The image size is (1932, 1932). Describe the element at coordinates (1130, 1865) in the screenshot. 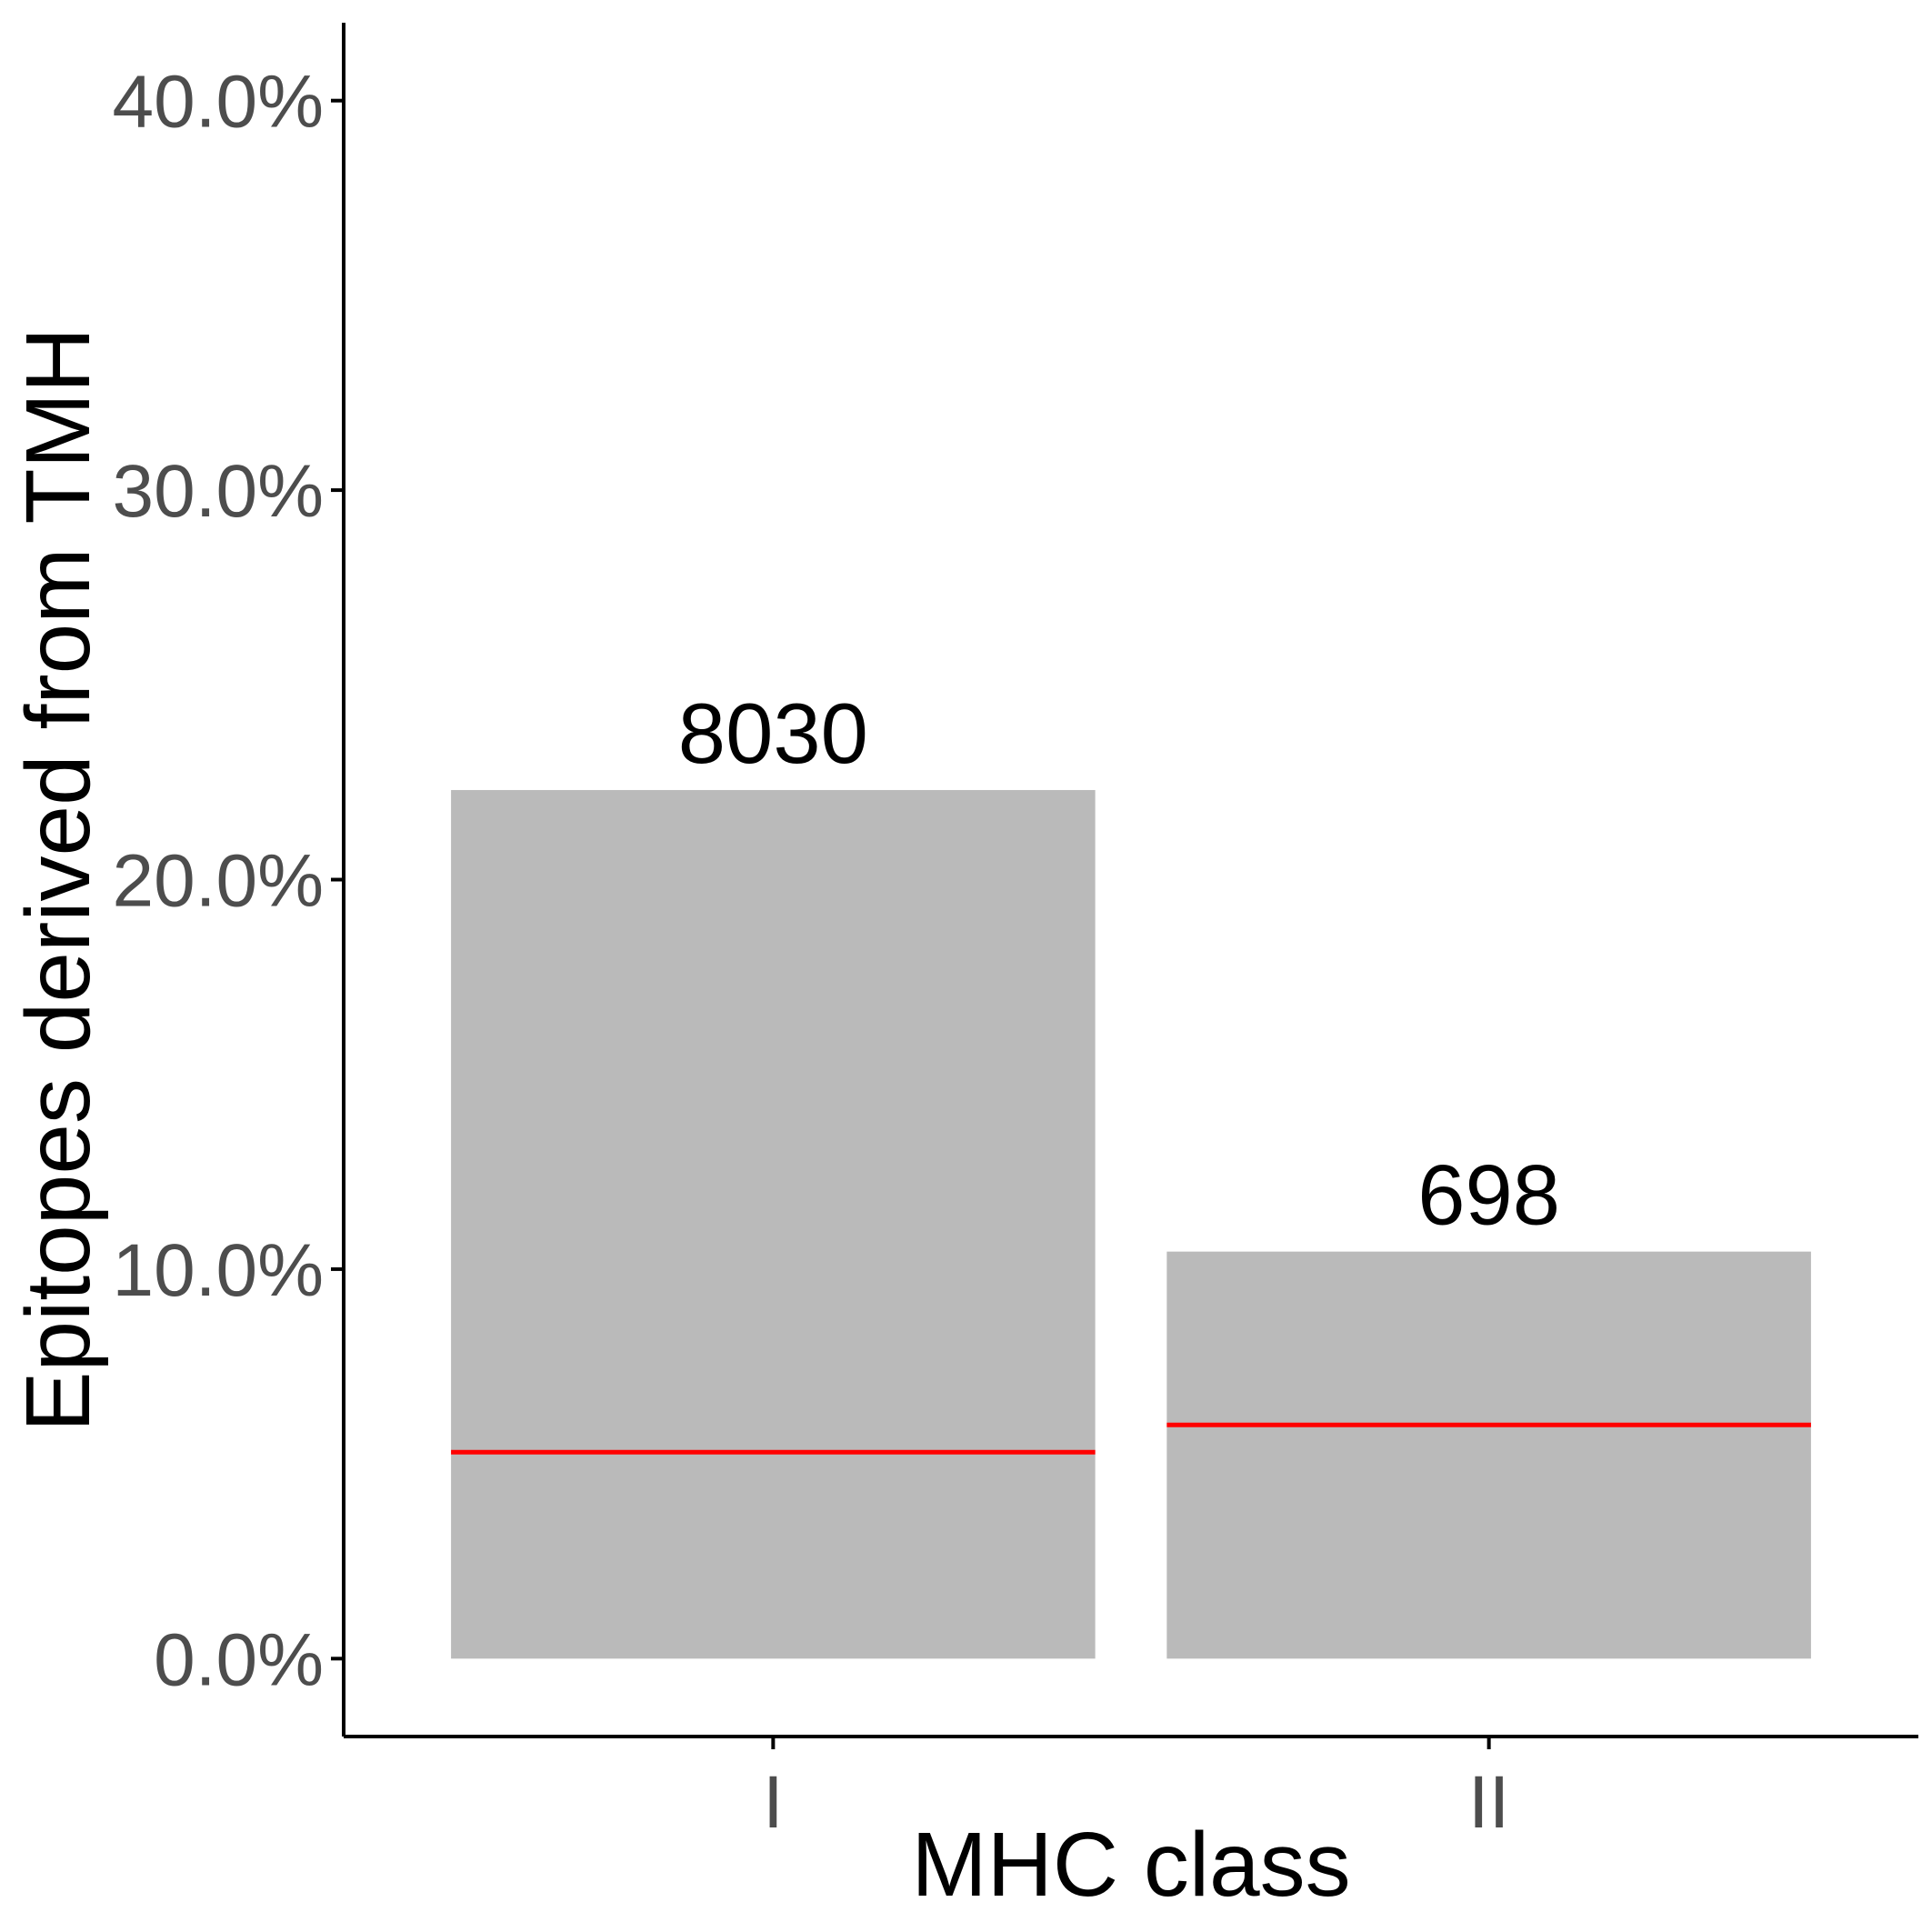

I see `x-axis-title: MHC class` at that location.